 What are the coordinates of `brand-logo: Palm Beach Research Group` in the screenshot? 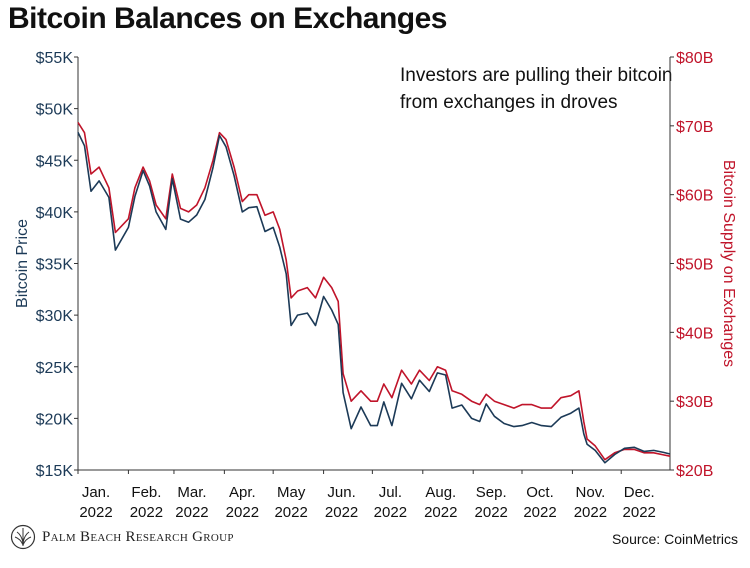 It's located at (122, 537).